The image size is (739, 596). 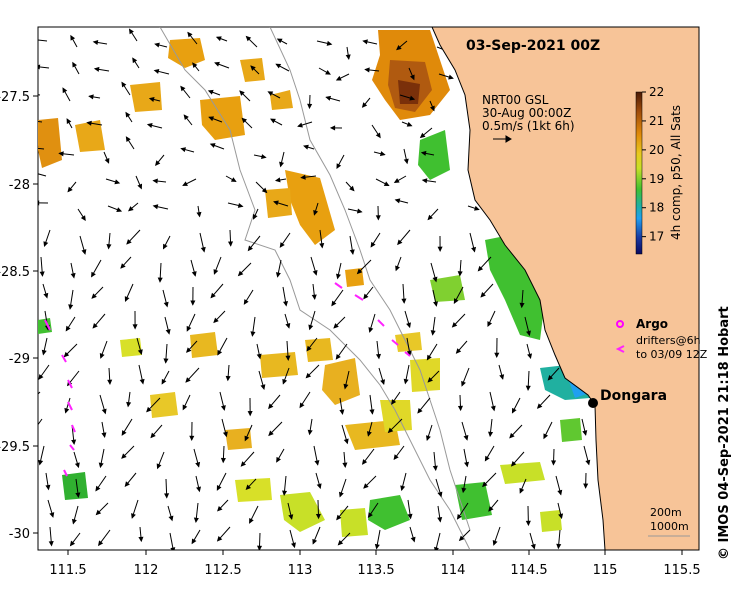 What do you see at coordinates (75, 486) in the screenshot?
I see `sst-patch-green` at bounding box center [75, 486].